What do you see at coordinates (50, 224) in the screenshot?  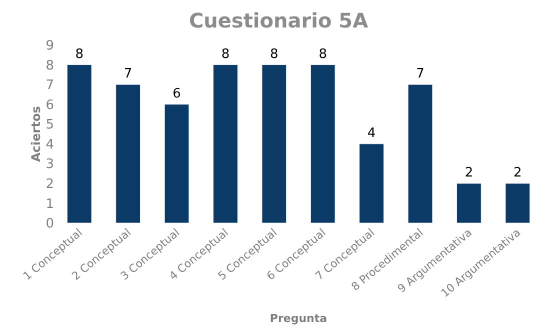 I see `y-tick-label: 0` at bounding box center [50, 224].